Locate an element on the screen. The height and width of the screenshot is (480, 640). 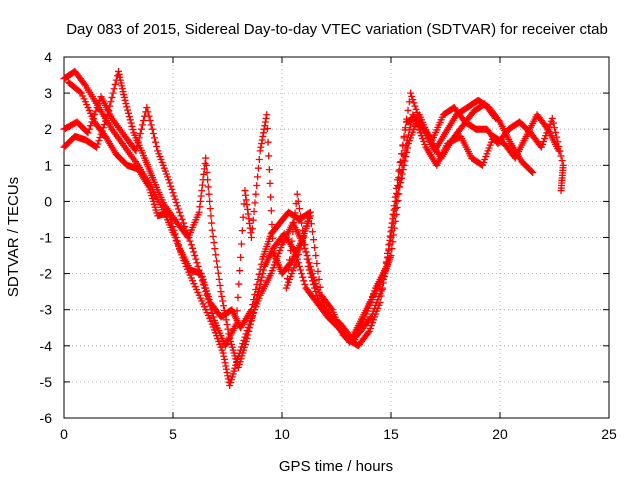
y-tick-label: -1 is located at coordinates (46, 238).